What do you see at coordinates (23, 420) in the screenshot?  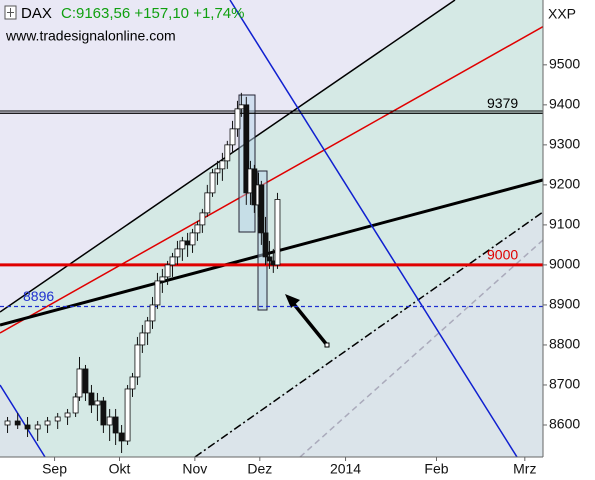 I see `trendline` at bounding box center [23, 420].